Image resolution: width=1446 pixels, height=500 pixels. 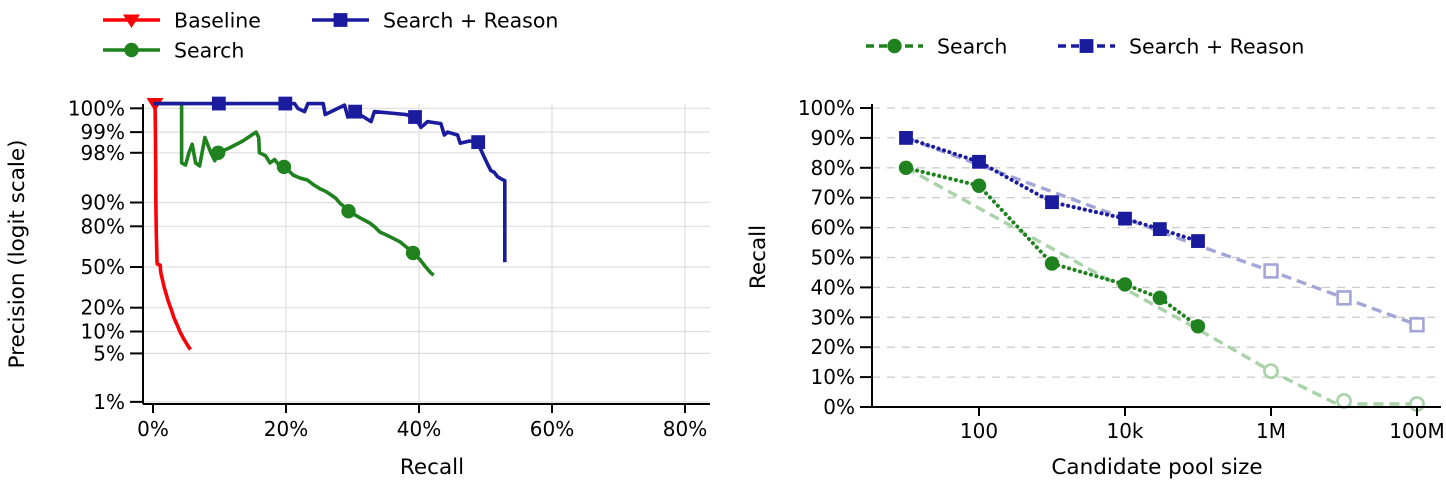 What do you see at coordinates (833, 228) in the screenshot?
I see `y-tick-label: 60%` at bounding box center [833, 228].